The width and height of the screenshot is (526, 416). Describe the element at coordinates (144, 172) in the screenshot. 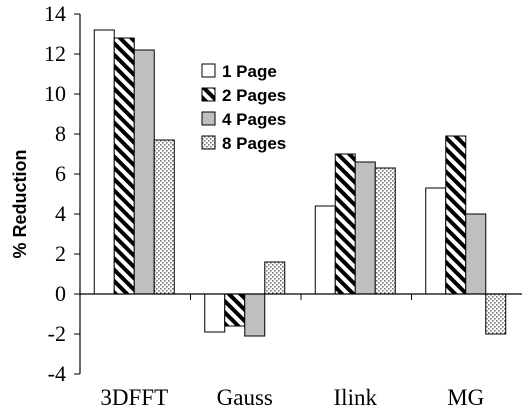

I see `bar-3dfft-4-pages` at that location.